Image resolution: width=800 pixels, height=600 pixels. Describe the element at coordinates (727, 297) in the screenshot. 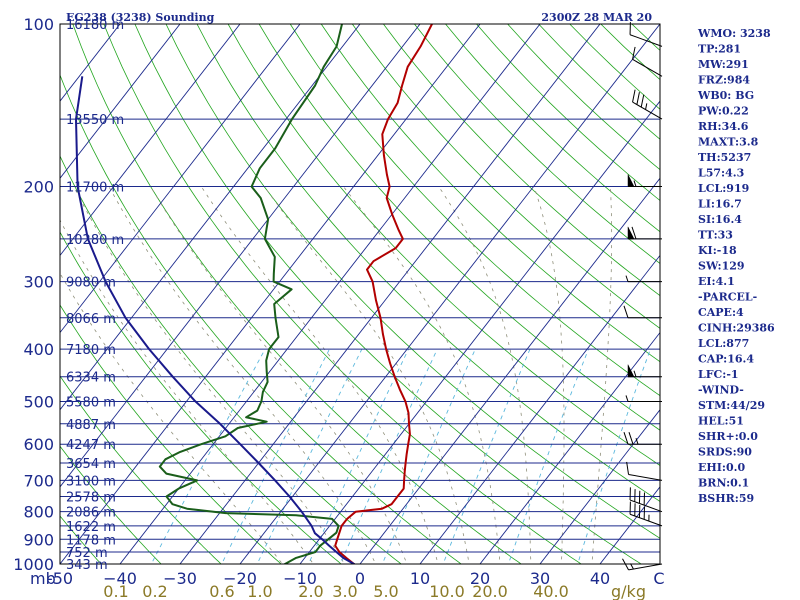

I see `index-value: -PARCEL-` at that location.